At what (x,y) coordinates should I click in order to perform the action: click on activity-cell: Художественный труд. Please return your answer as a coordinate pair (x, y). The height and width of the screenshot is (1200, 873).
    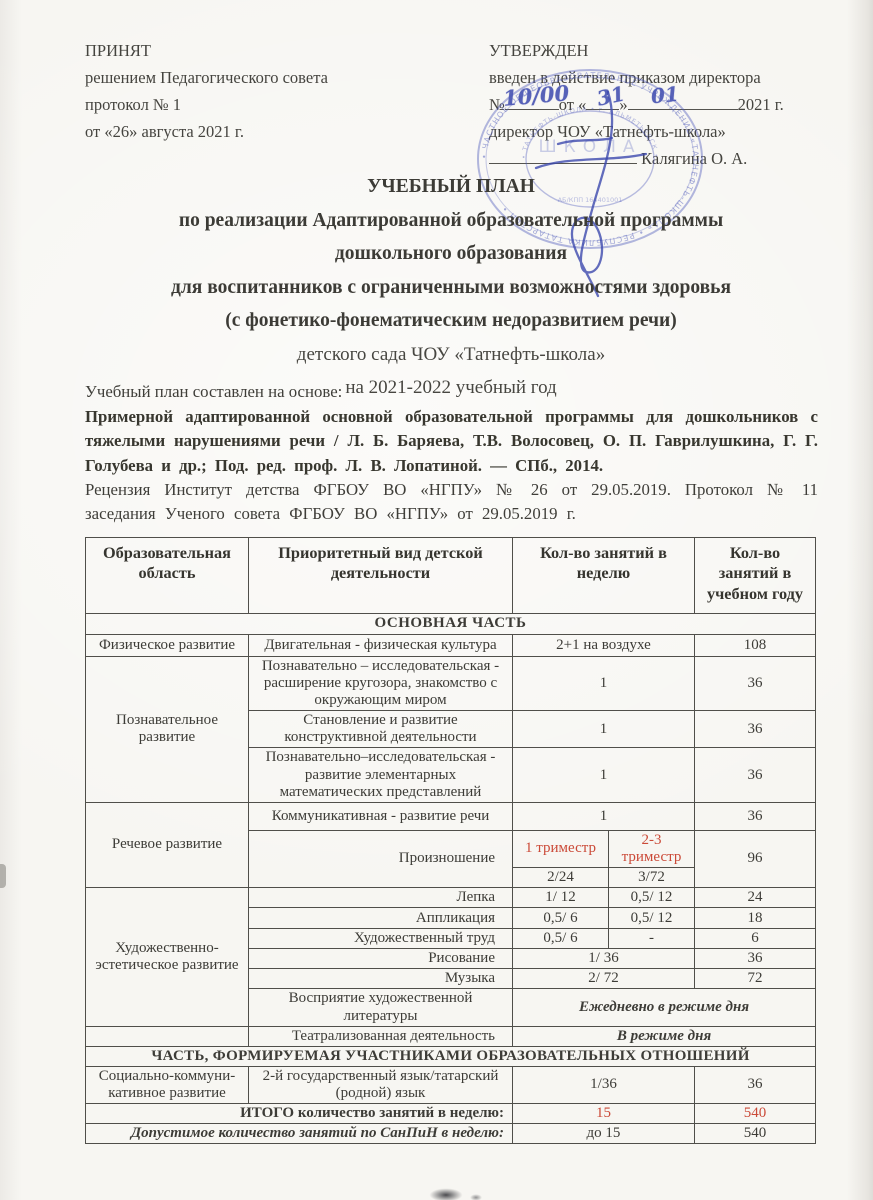
    Looking at the image, I should click on (380, 939).